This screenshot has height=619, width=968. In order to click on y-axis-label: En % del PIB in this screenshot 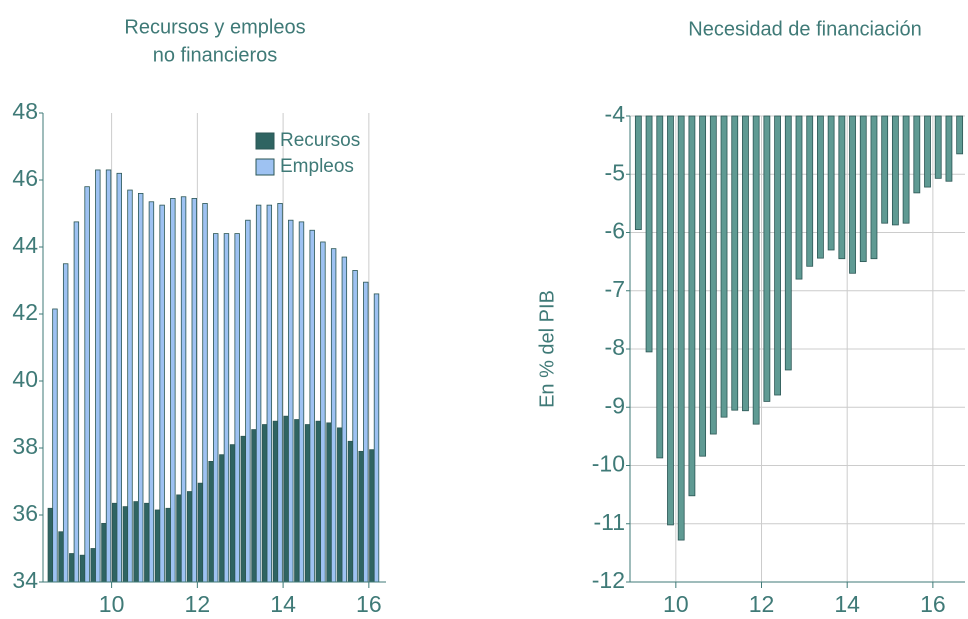, I will do `click(547, 349)`.